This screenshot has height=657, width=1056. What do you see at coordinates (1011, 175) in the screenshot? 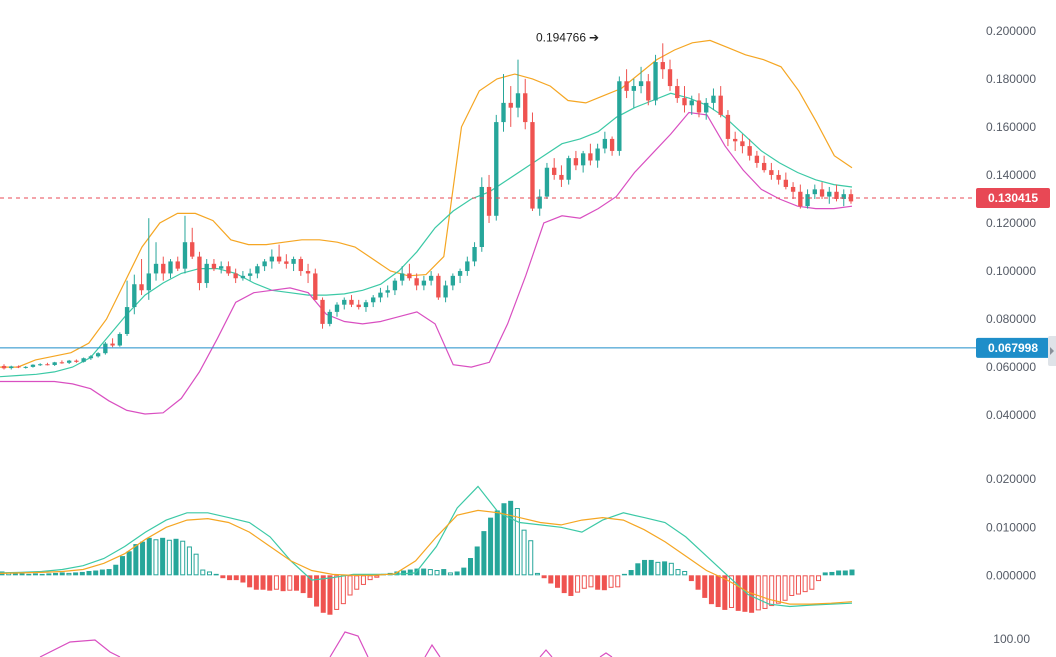
I see `price-tick-label: 0.140000` at bounding box center [1011, 175].